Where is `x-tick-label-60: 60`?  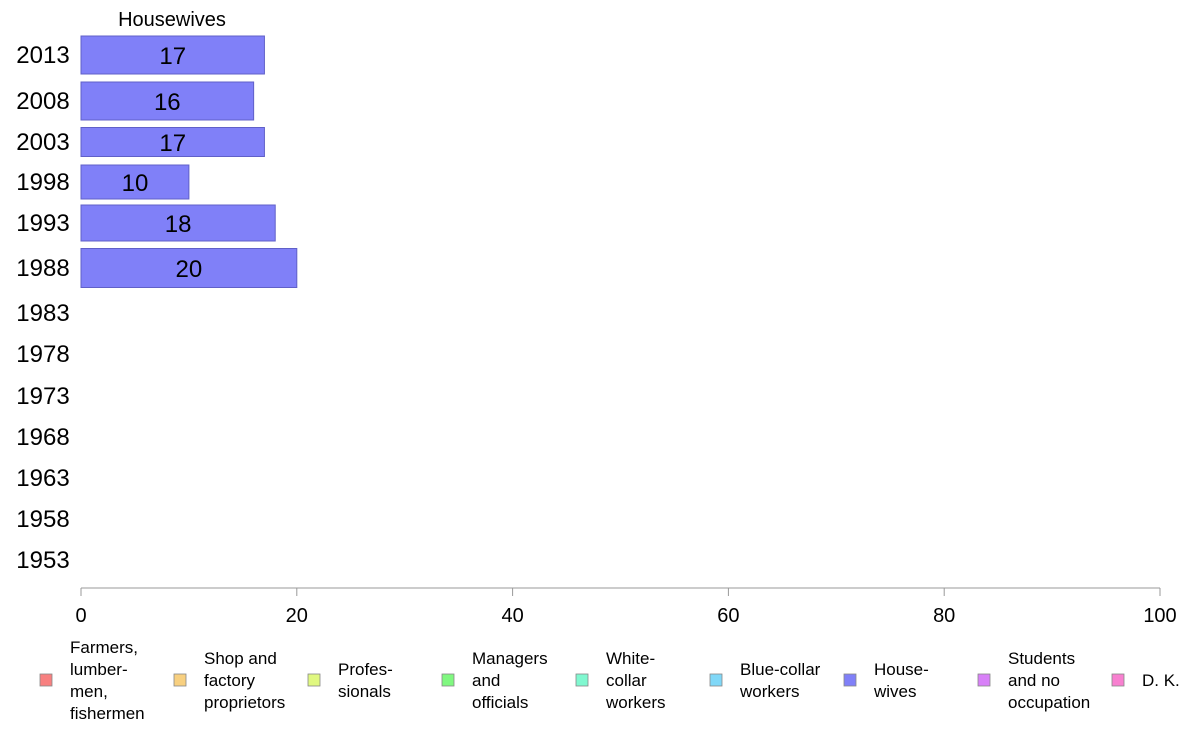 x-tick-label-60: 60 is located at coordinates (728, 616).